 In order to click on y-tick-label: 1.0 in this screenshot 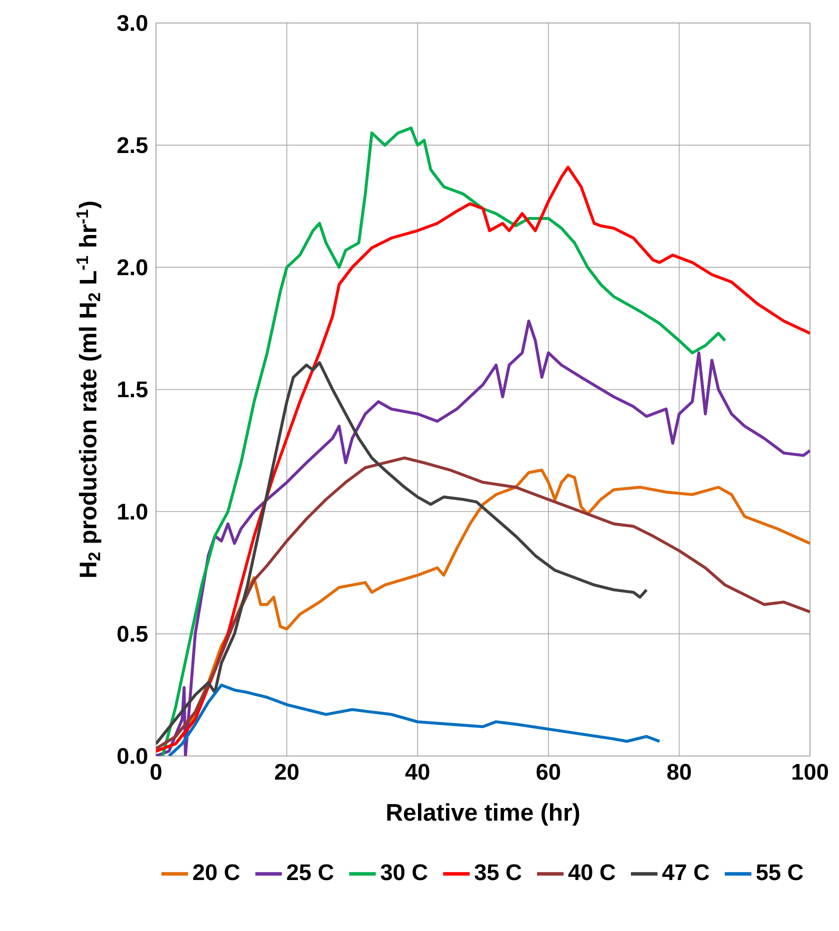, I will do `click(133, 512)`.